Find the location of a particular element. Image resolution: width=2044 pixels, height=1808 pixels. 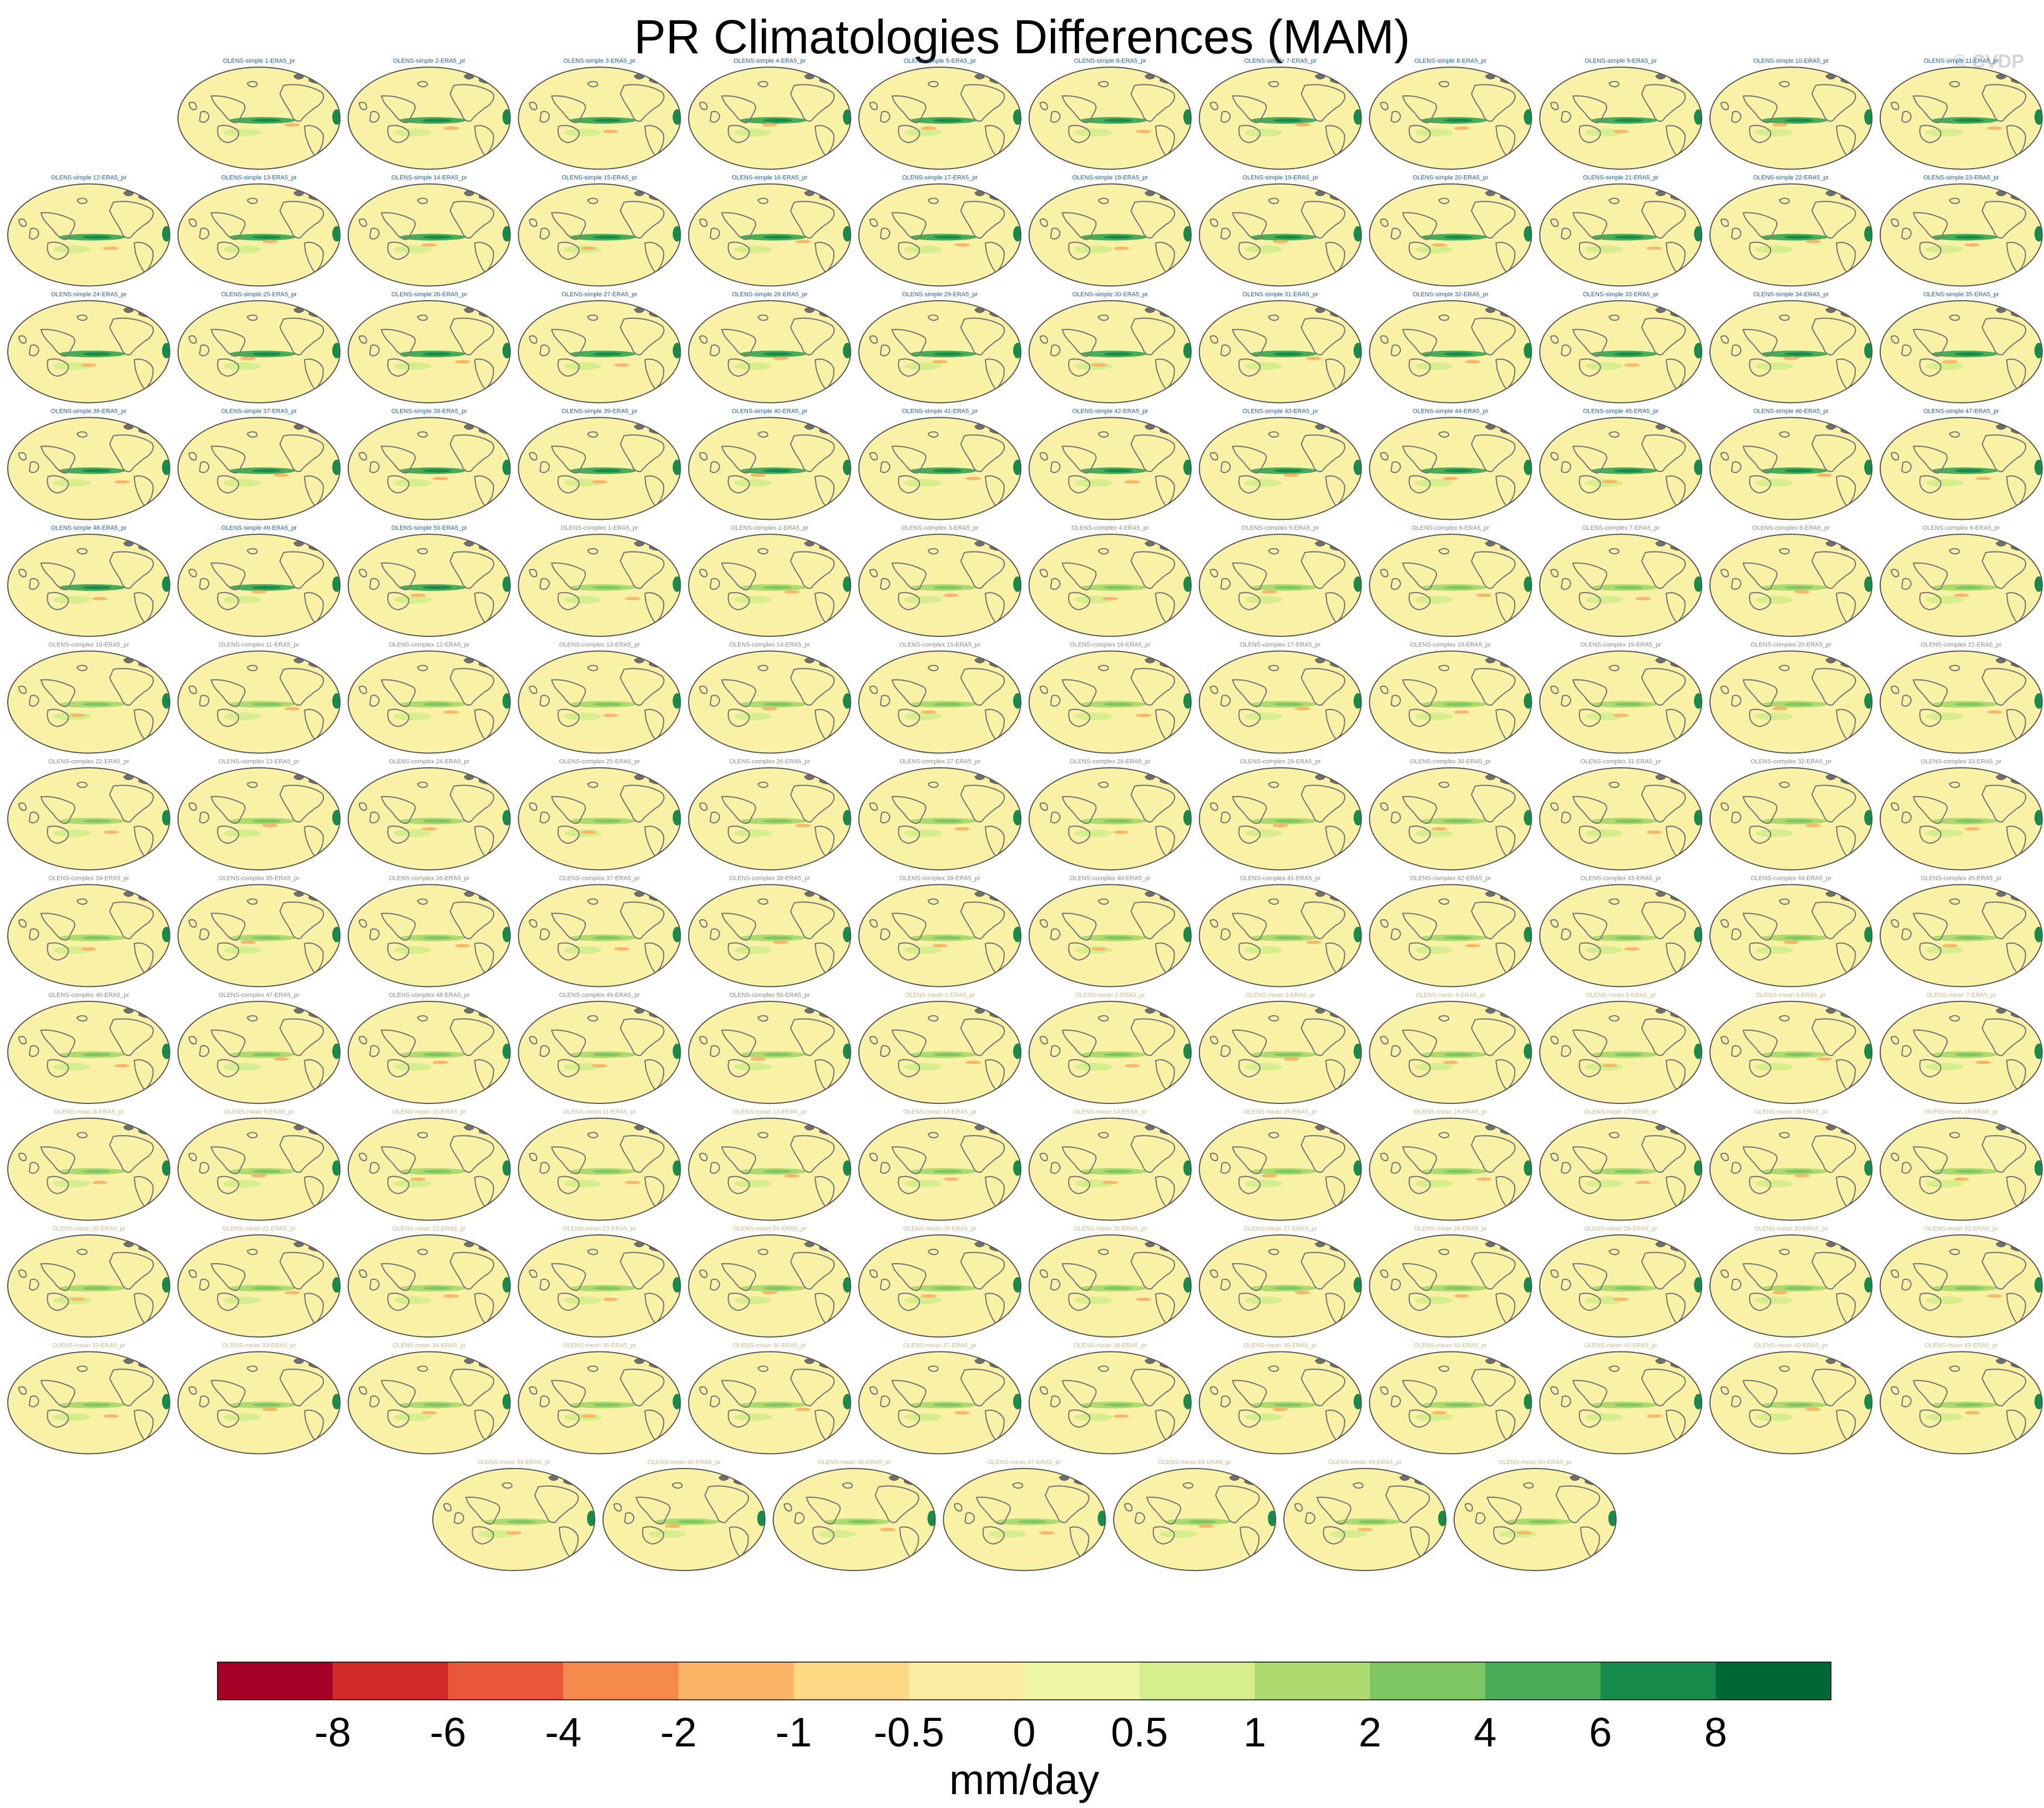

map-panel: OLENS-complex 11-ERA5_pr is located at coordinates (259, 698).